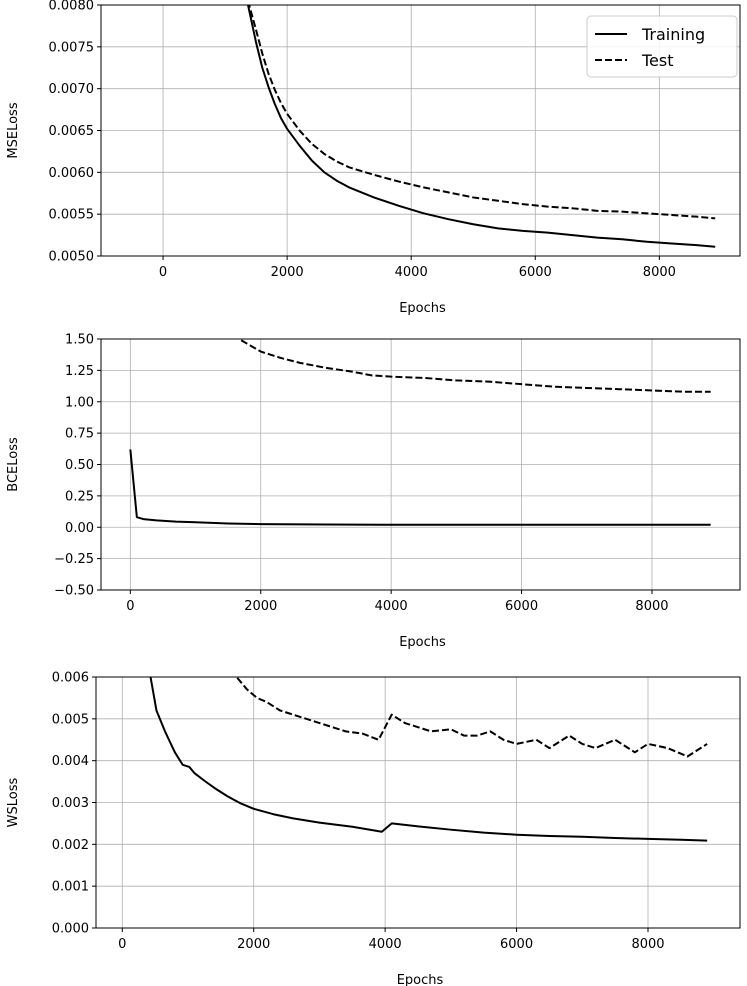 This screenshot has height=986, width=747. I want to click on y-tick-label: 0.75, so click(79, 434).